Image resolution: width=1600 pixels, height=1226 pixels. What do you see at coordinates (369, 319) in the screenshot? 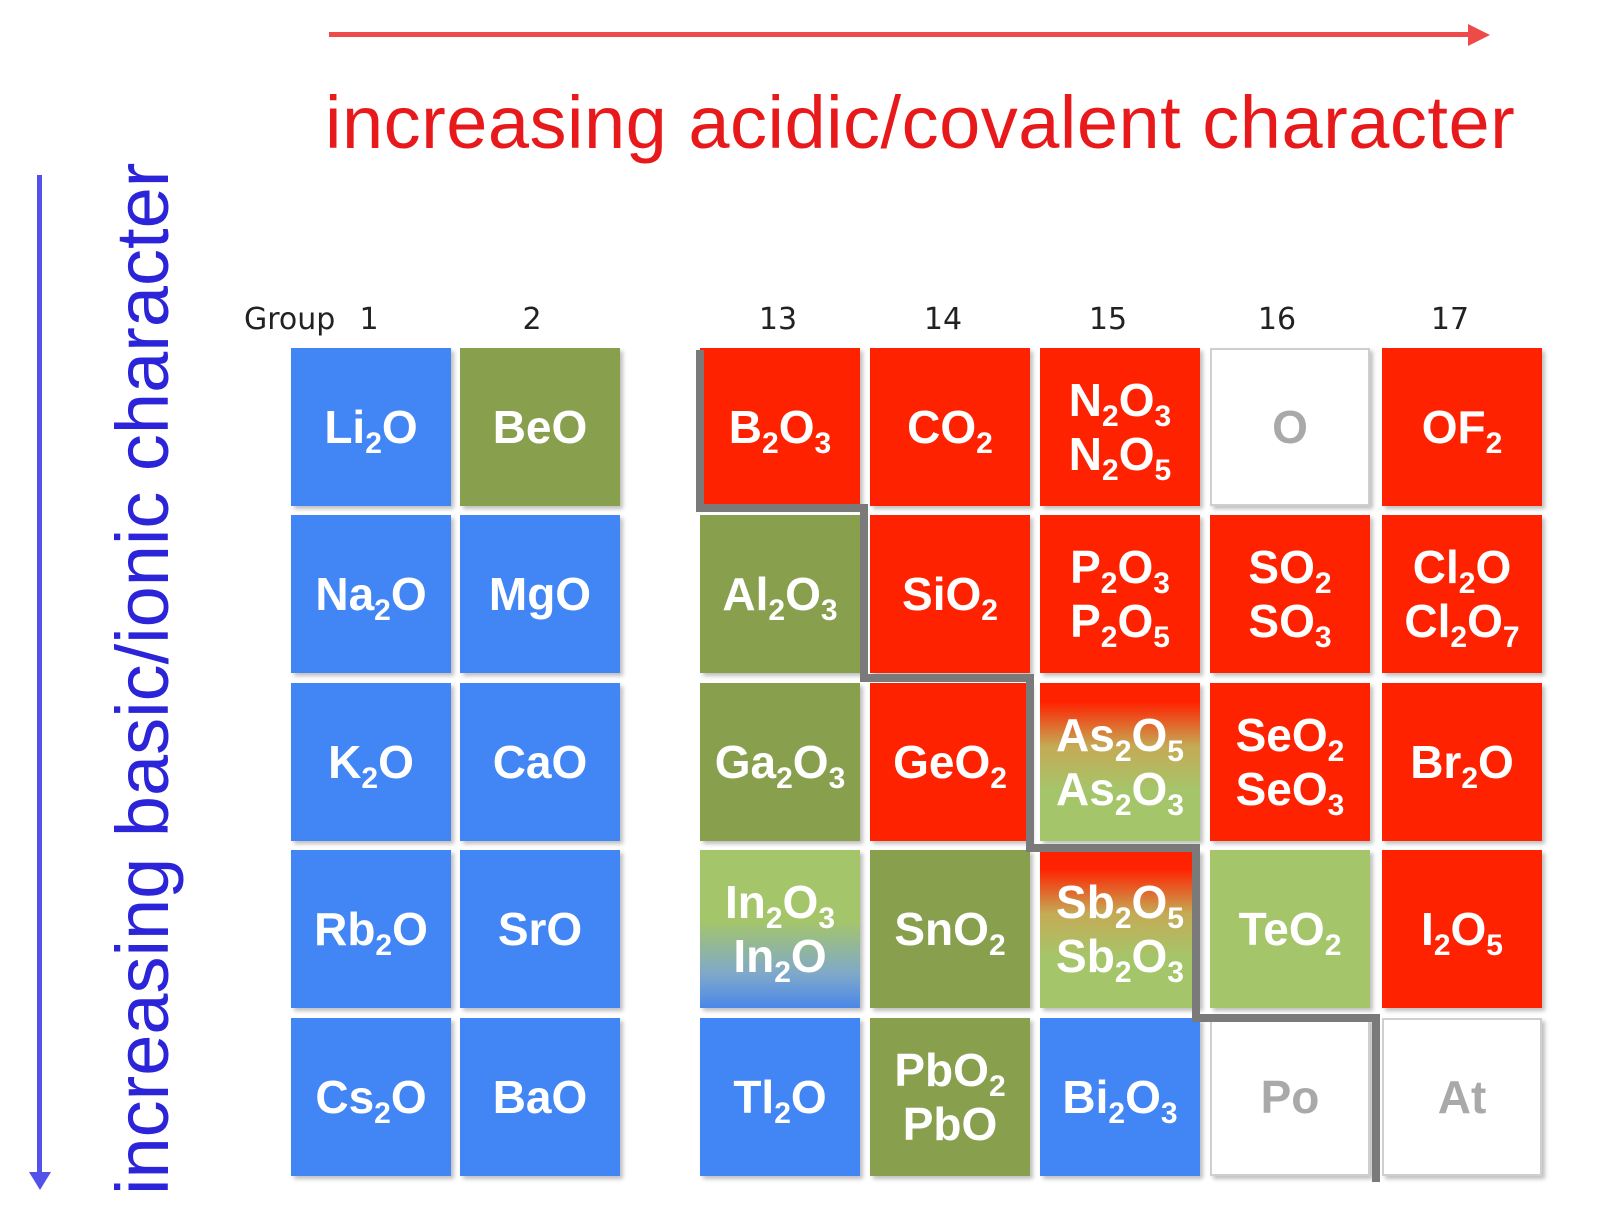
I see `group-number-1: 1` at bounding box center [369, 319].